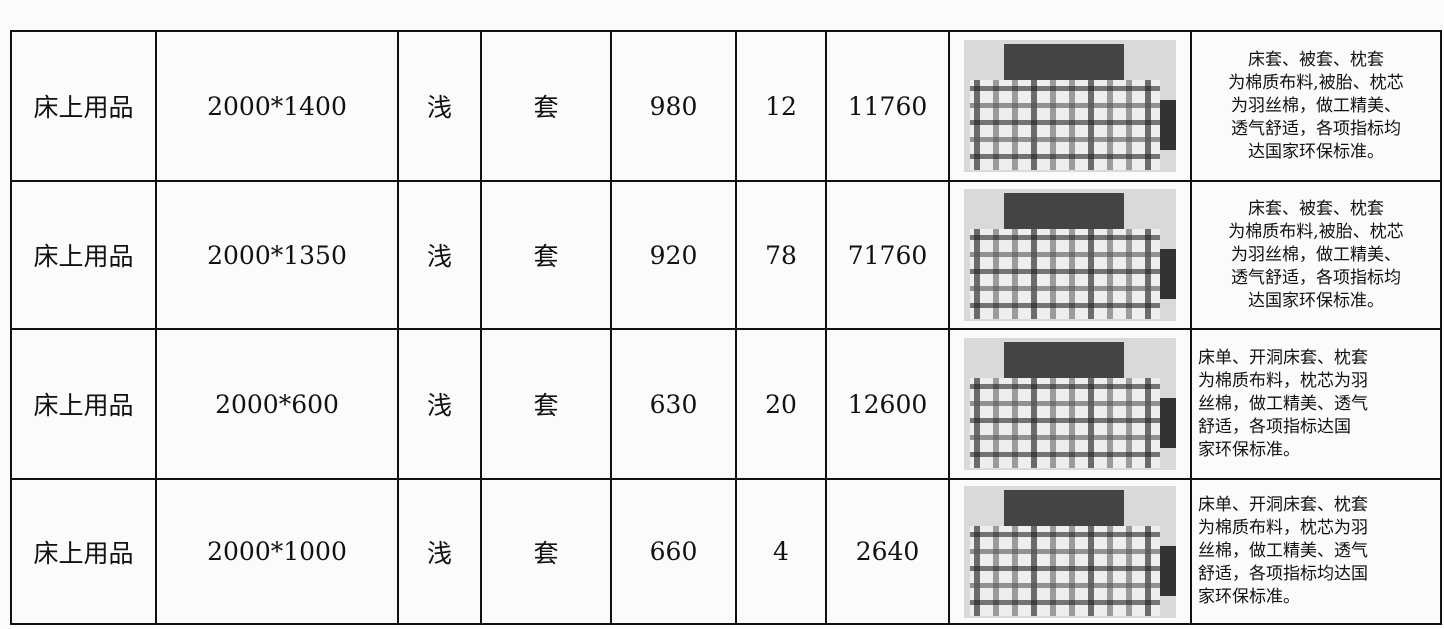  Describe the element at coordinates (887, 106) in the screenshot. I see `amount: 11760` at that location.